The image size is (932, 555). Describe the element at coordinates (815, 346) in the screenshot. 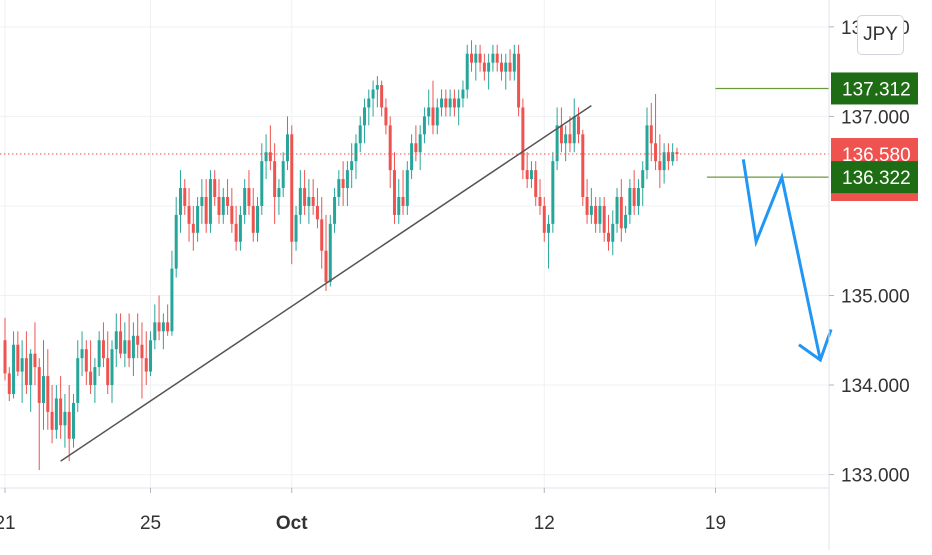

I see `projection-arrowhead` at that location.